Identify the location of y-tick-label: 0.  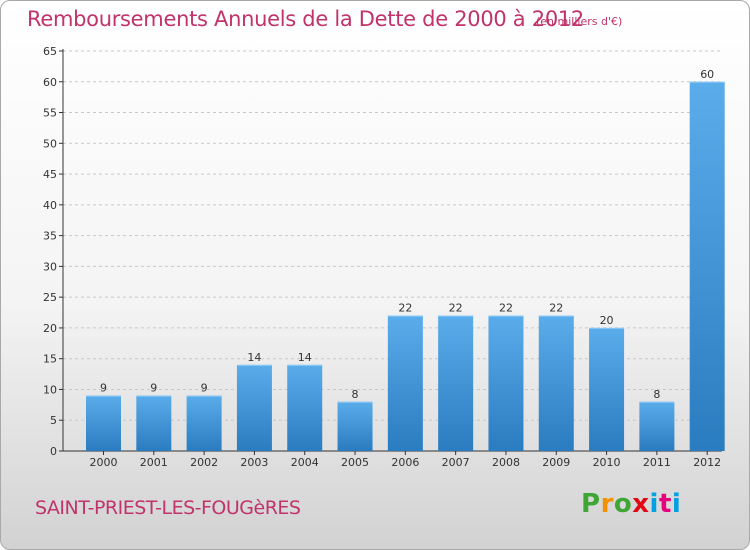
(53, 451).